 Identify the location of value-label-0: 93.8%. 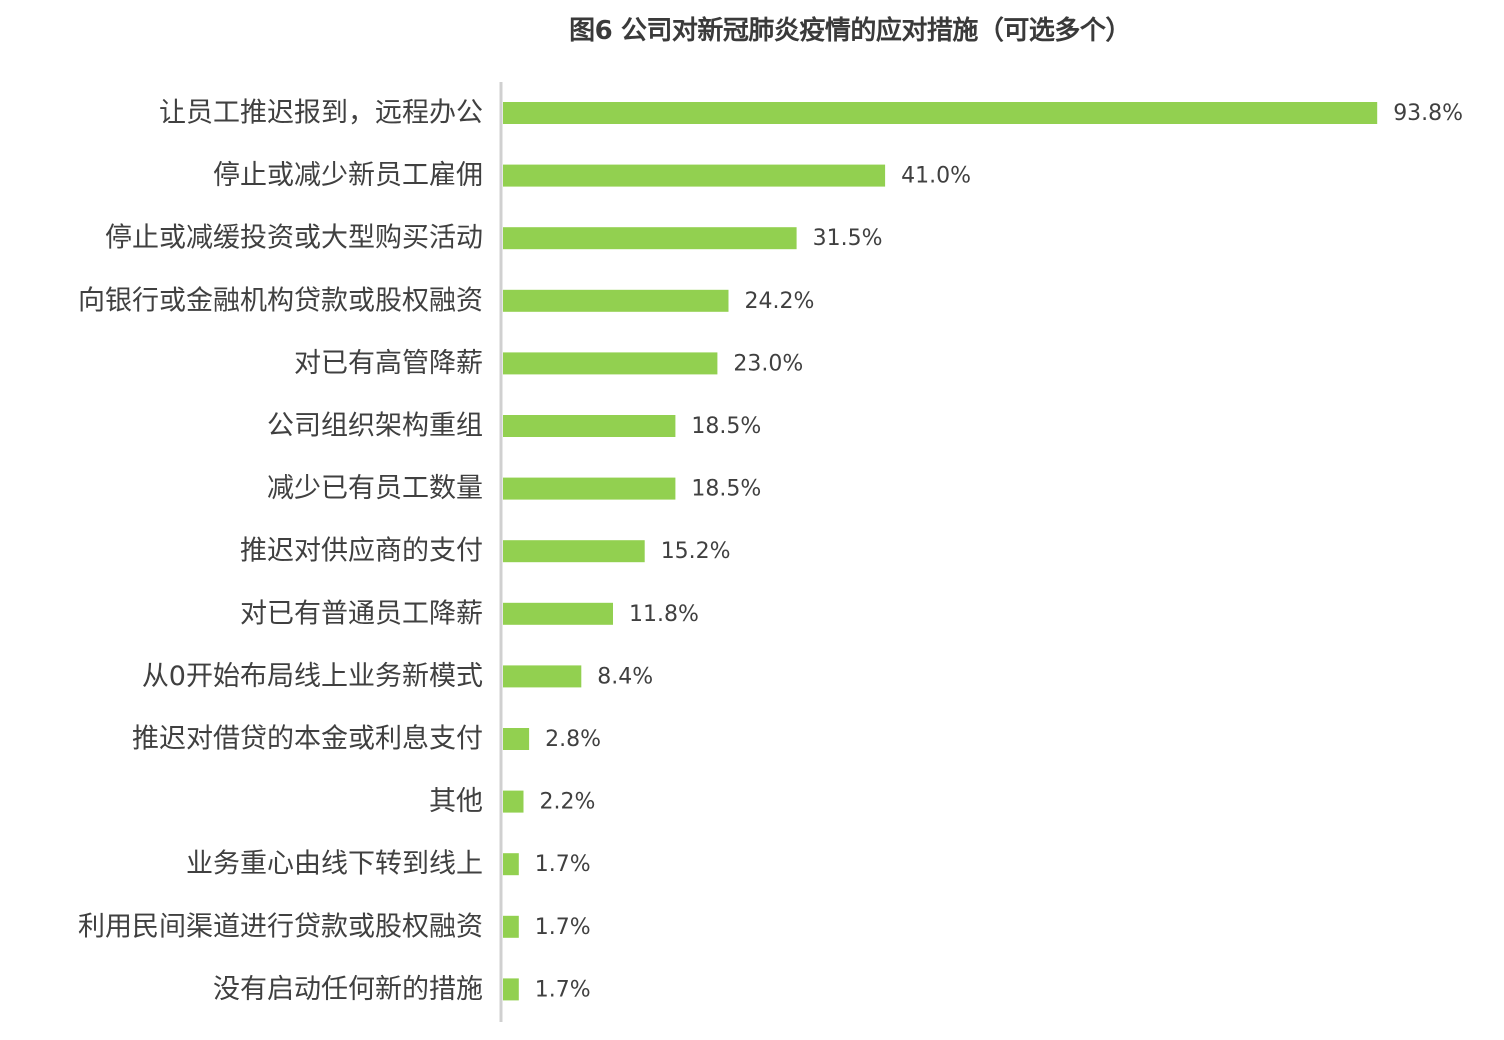
(1428, 113).